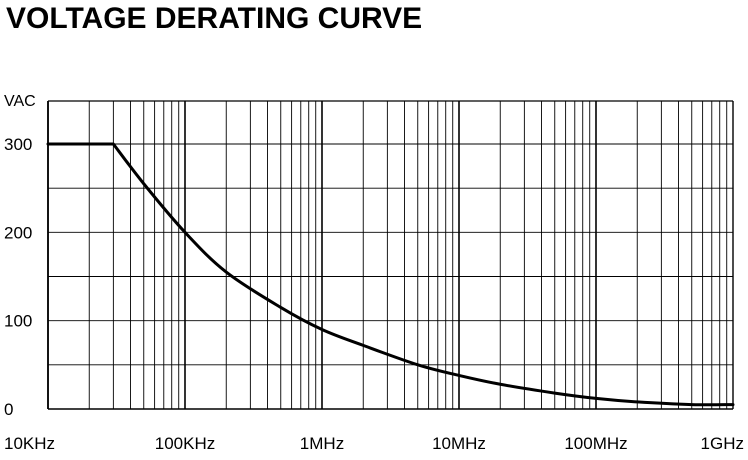 This screenshot has height=460, width=748. I want to click on y-tick-label: 200, so click(18, 232).